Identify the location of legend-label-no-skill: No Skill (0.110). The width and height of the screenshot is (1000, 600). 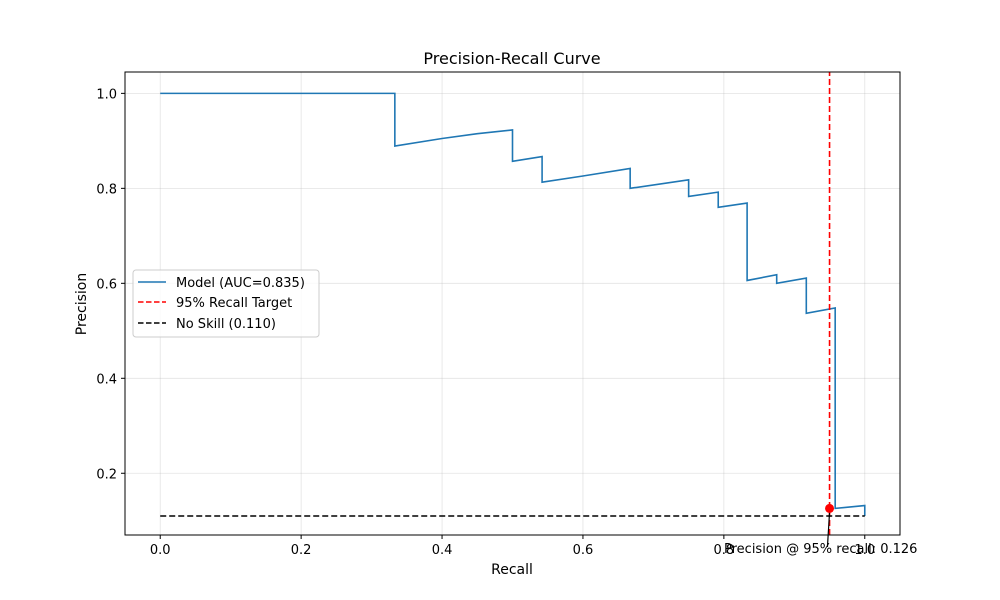
(226, 324).